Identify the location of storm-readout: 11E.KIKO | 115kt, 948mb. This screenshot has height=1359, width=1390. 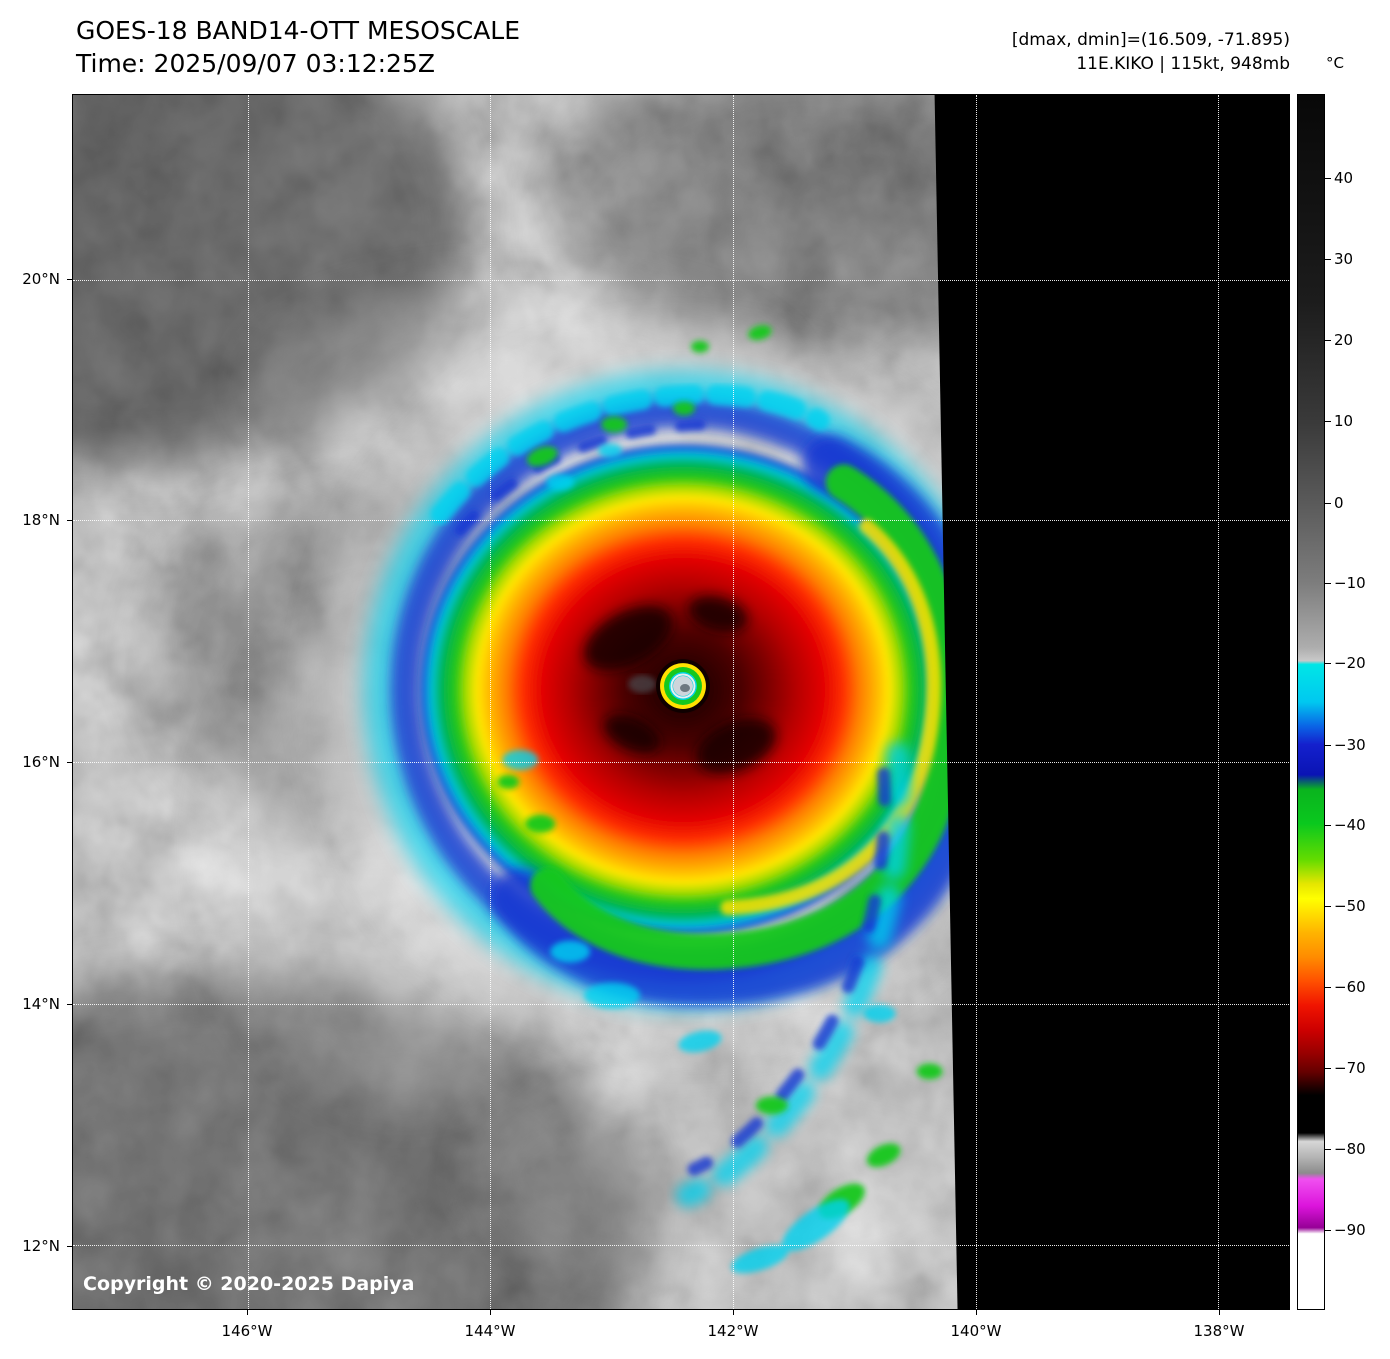
(1183, 64).